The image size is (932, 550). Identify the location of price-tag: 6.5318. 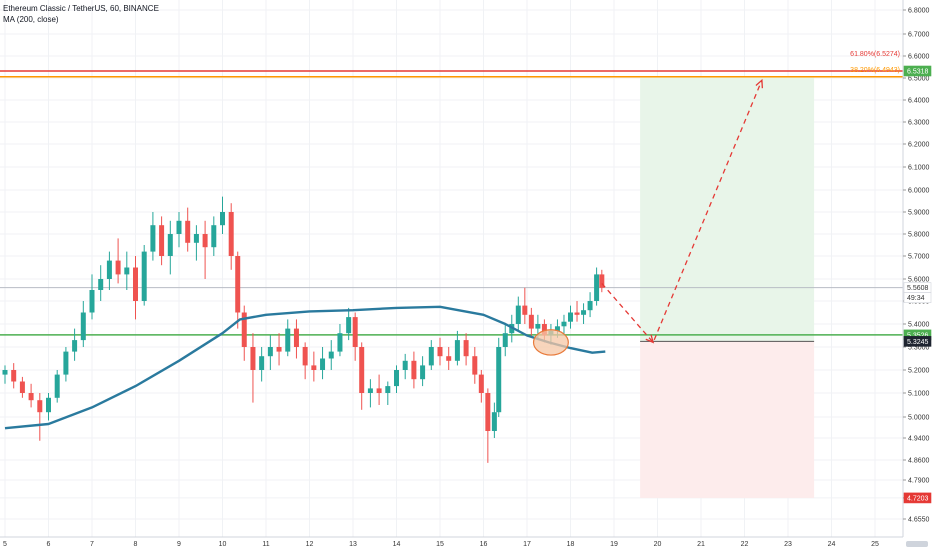
(917, 71).